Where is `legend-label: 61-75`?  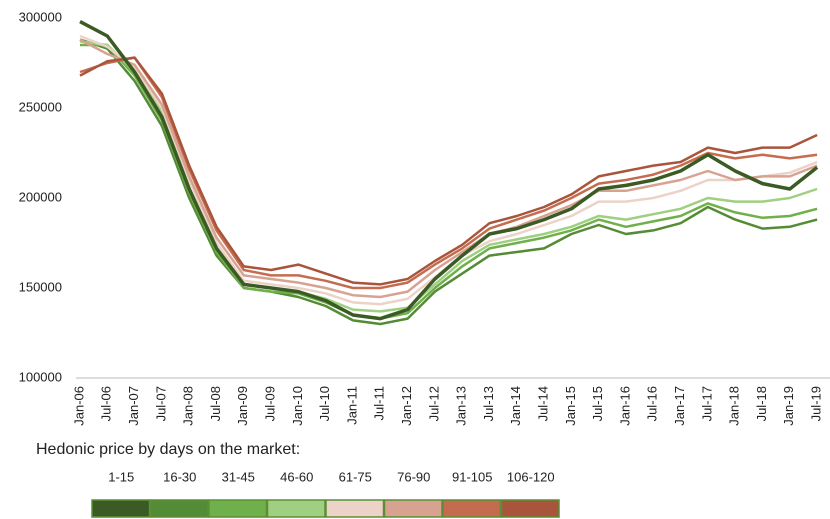 legend-label: 61-75 is located at coordinates (355, 476).